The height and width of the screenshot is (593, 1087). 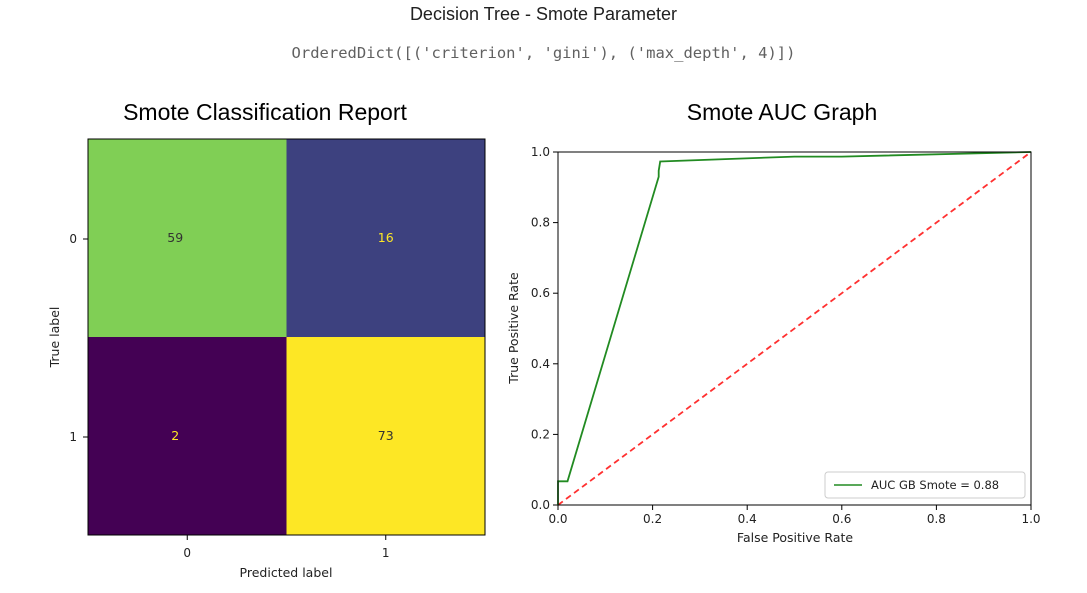 I want to click on roc-x-tick-label: 0.0, so click(x=557, y=519).